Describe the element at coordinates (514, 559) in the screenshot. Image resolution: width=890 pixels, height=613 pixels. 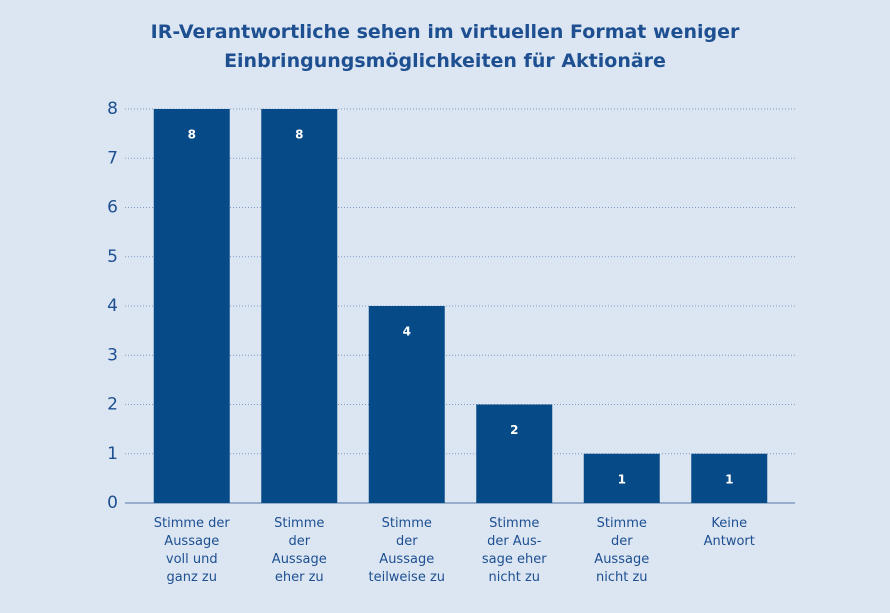
I see `x-tick-label-line: sage eher` at that location.